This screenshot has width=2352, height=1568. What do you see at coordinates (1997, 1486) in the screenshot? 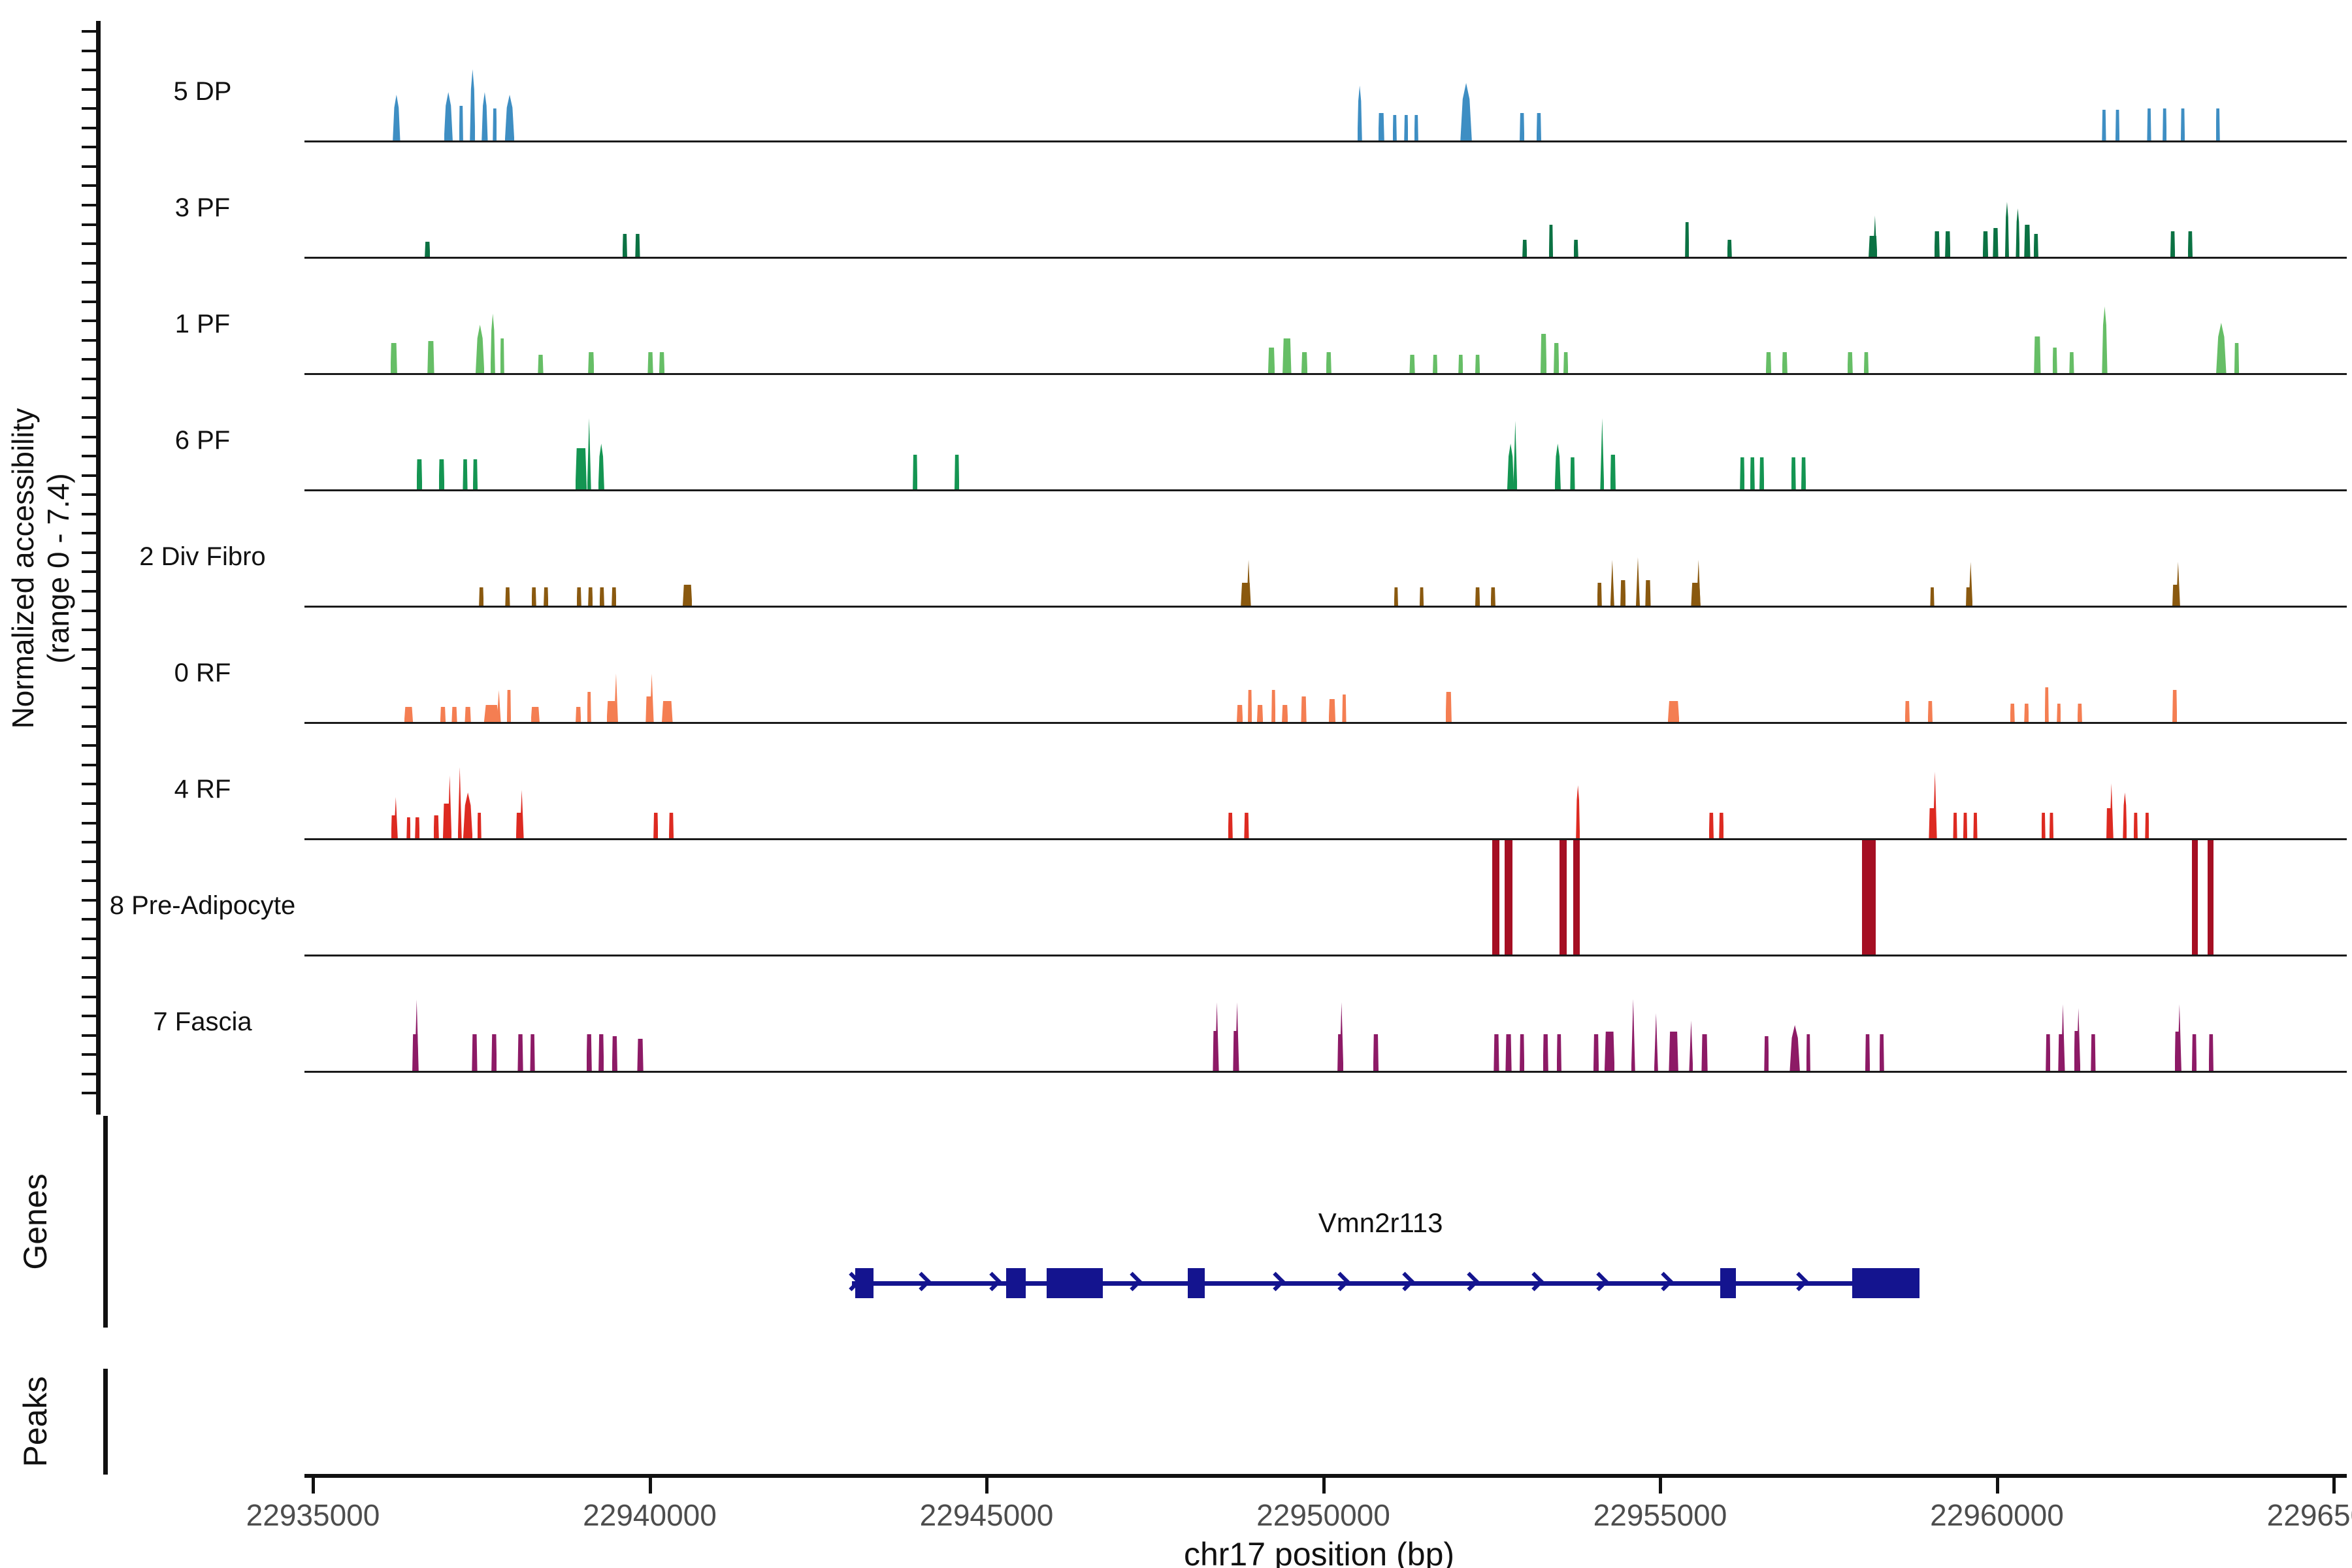
I see `x-axis-tick` at bounding box center [1997, 1486].